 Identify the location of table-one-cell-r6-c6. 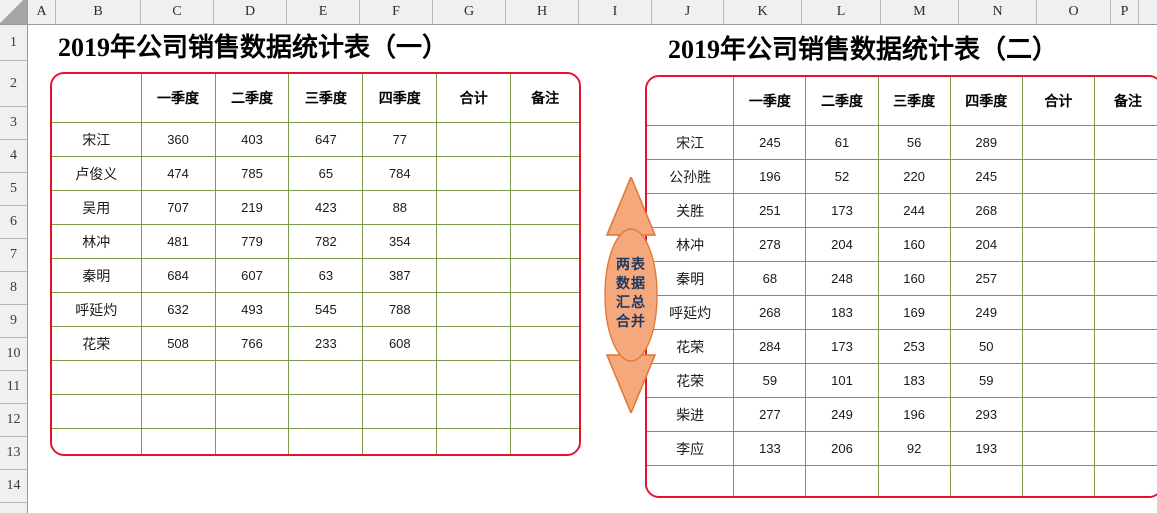
(544, 343).